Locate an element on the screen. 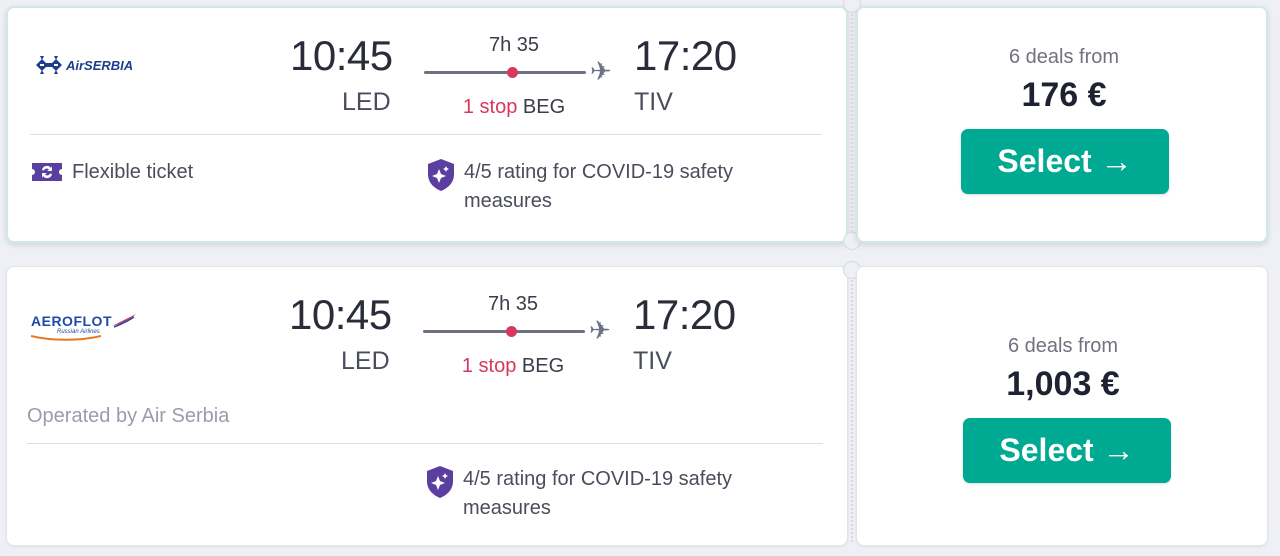 This screenshot has height=556, width=1280. airline-subtitle: Russian Airlines is located at coordinates (78, 332).